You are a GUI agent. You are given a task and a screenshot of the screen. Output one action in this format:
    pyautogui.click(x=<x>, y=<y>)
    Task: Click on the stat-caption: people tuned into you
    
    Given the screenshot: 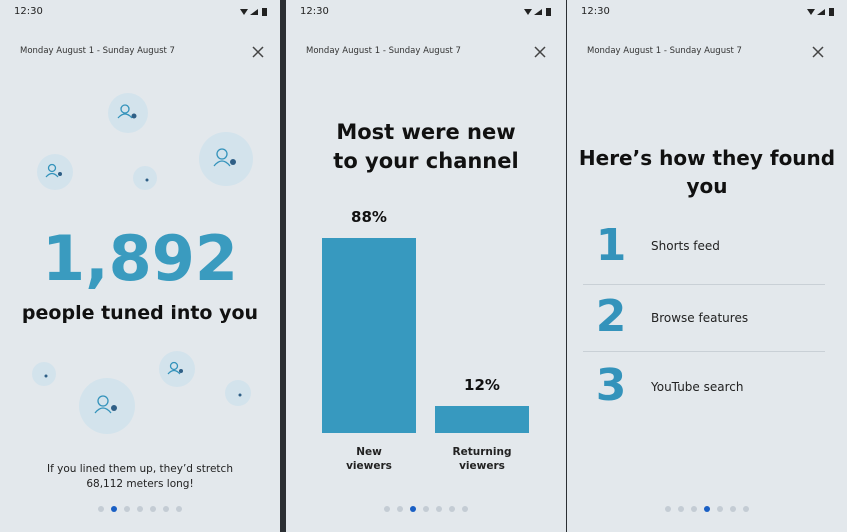 What is the action you would take?
    pyautogui.click(x=140, y=313)
    